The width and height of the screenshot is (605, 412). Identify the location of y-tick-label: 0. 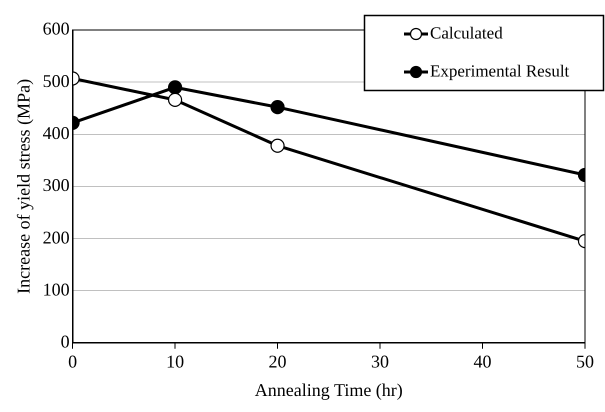
(65, 342).